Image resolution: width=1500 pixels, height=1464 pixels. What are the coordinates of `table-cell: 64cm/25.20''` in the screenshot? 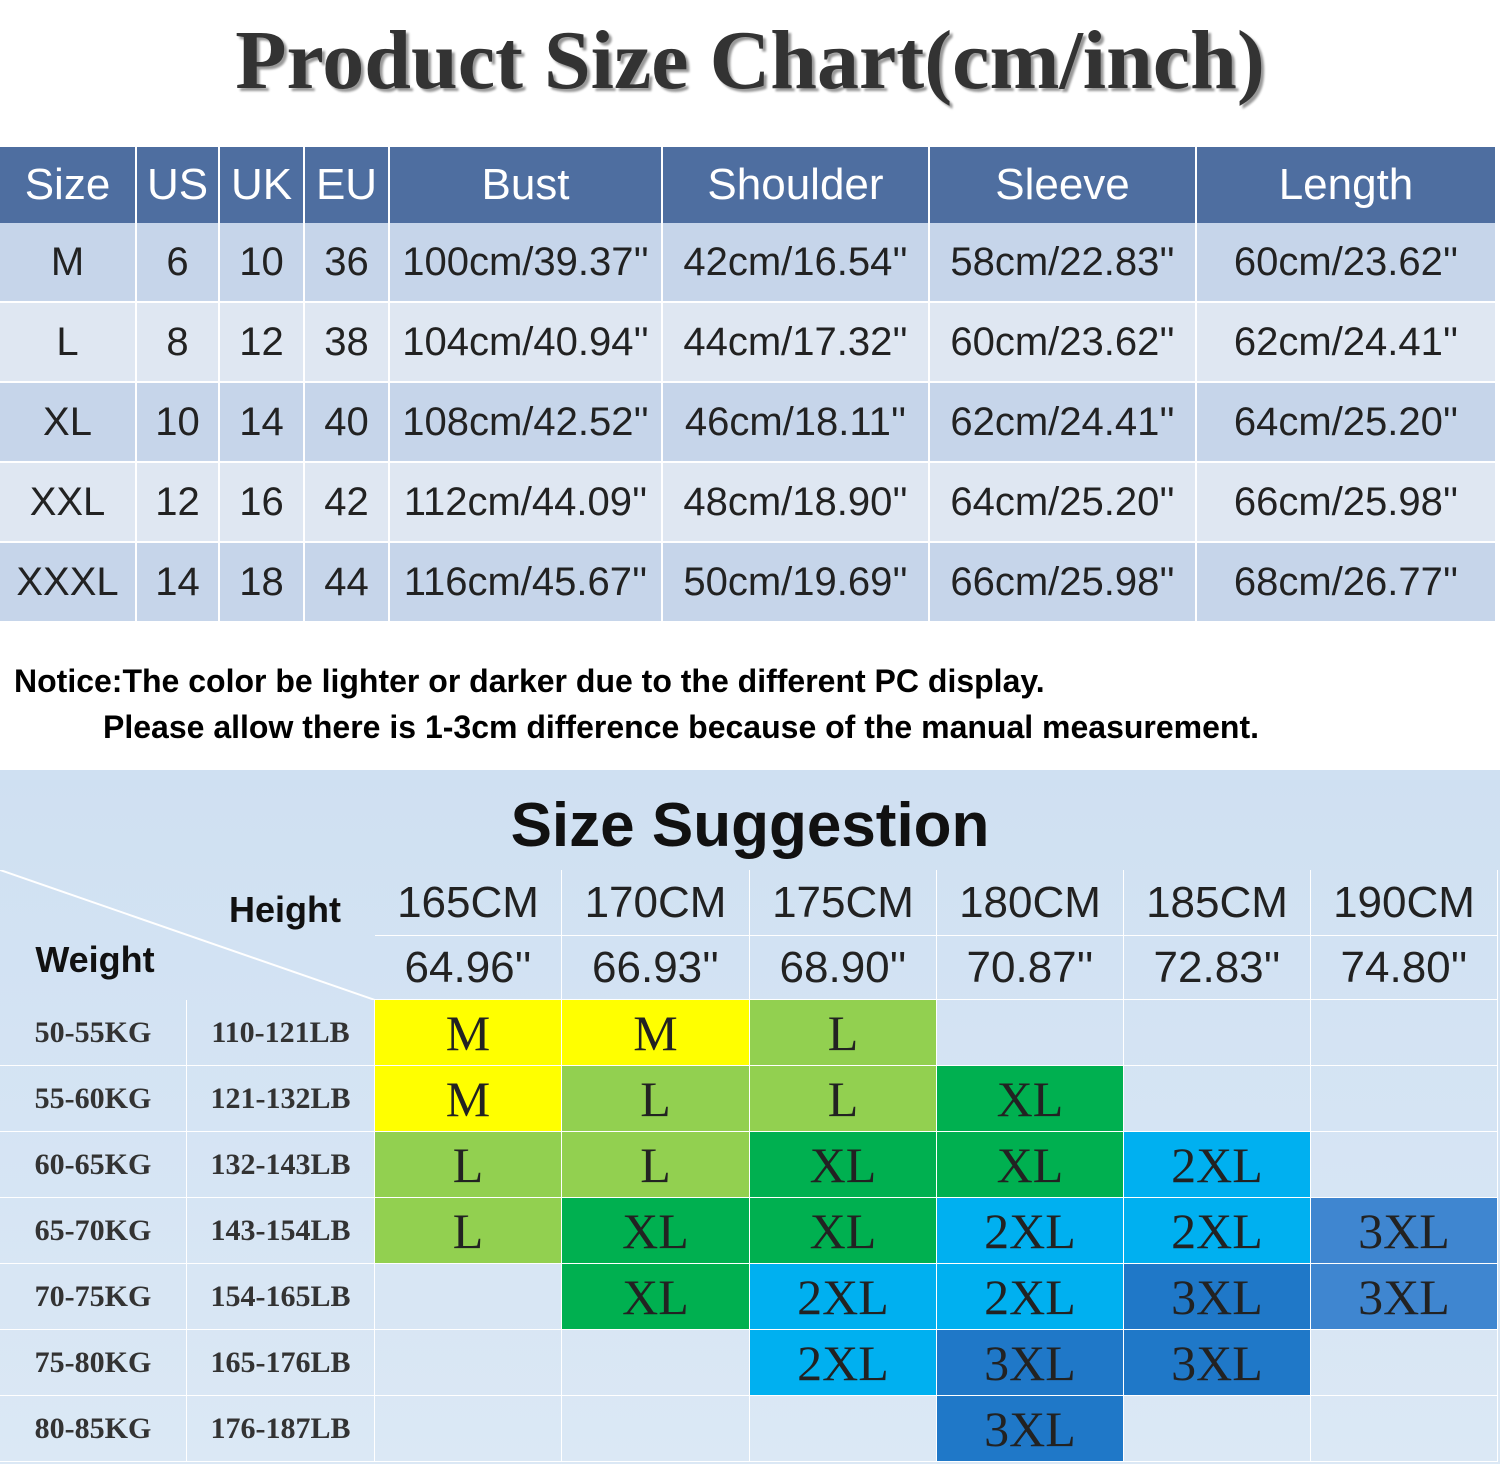 It's located at (1063, 503).